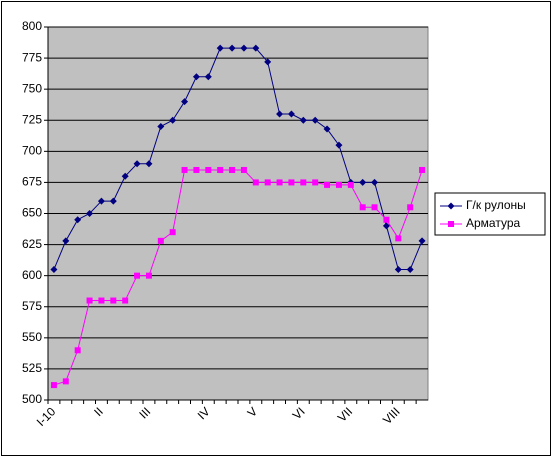  Describe the element at coordinates (32, 151) in the screenshot. I see `y-tick-label: 700` at that location.